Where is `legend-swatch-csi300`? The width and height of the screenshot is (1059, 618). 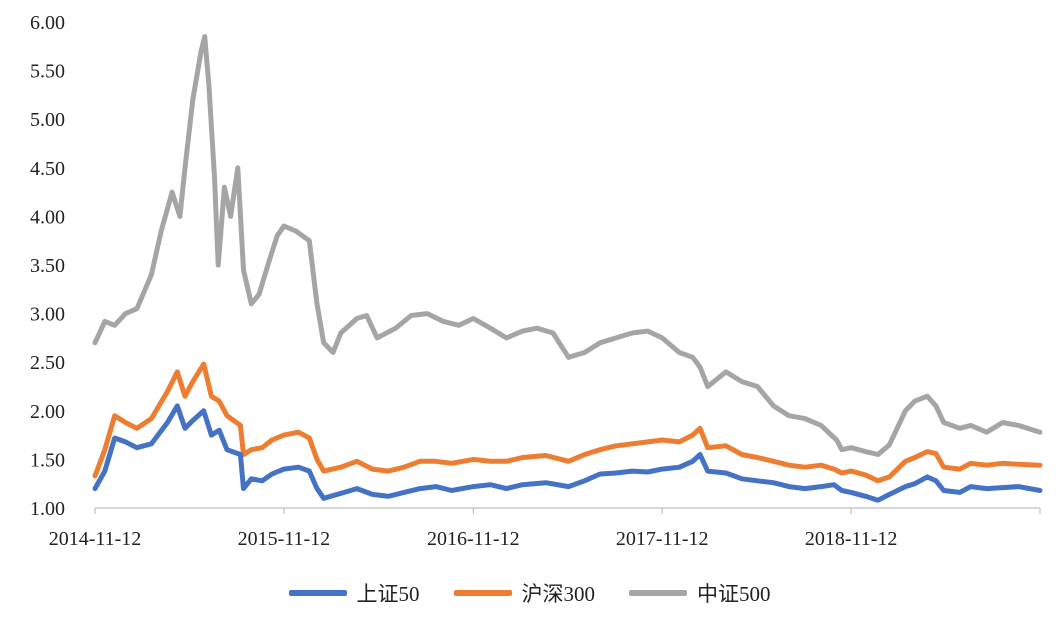 legend-swatch-csi300 is located at coordinates (482, 593).